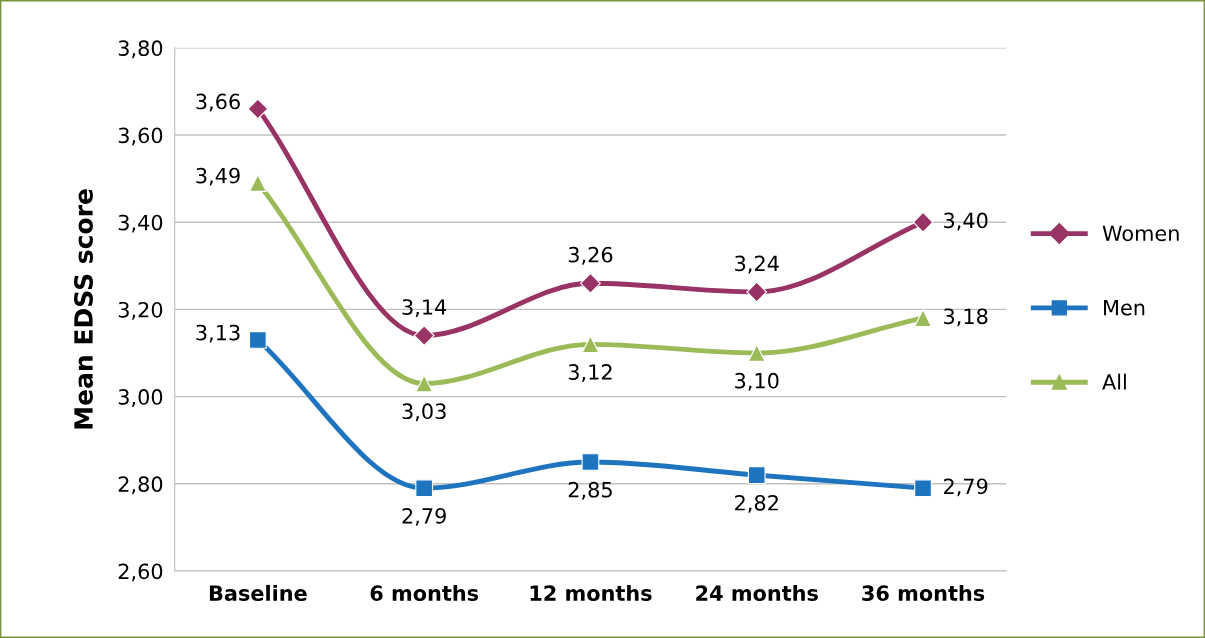 This screenshot has width=1205, height=638. Describe the element at coordinates (756, 503) in the screenshot. I see `data-label: 2,82` at that location.